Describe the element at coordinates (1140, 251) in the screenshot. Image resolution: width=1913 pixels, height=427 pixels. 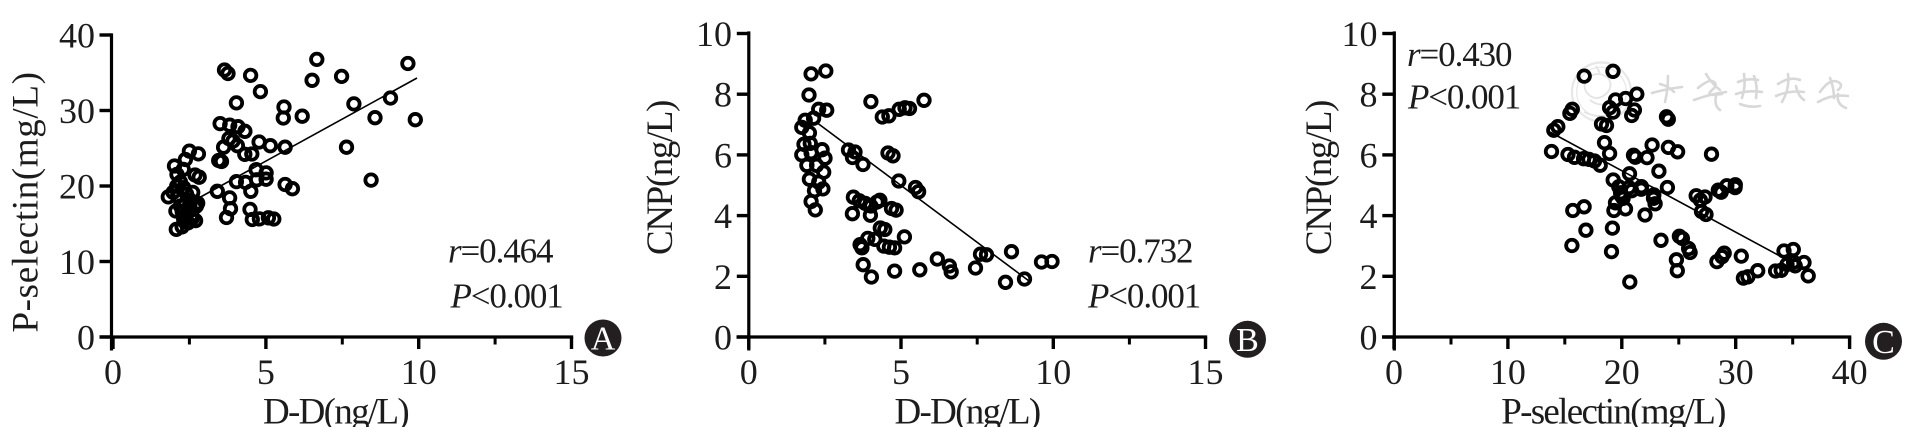
I see `svg-text: r=0.732` at that location.